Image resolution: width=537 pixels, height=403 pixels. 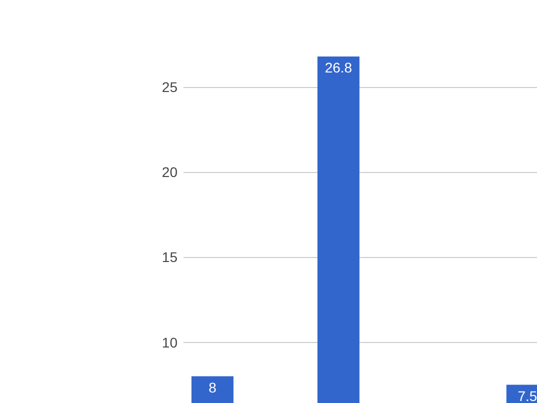 I want to click on data-label: 26.8, so click(x=338, y=68).